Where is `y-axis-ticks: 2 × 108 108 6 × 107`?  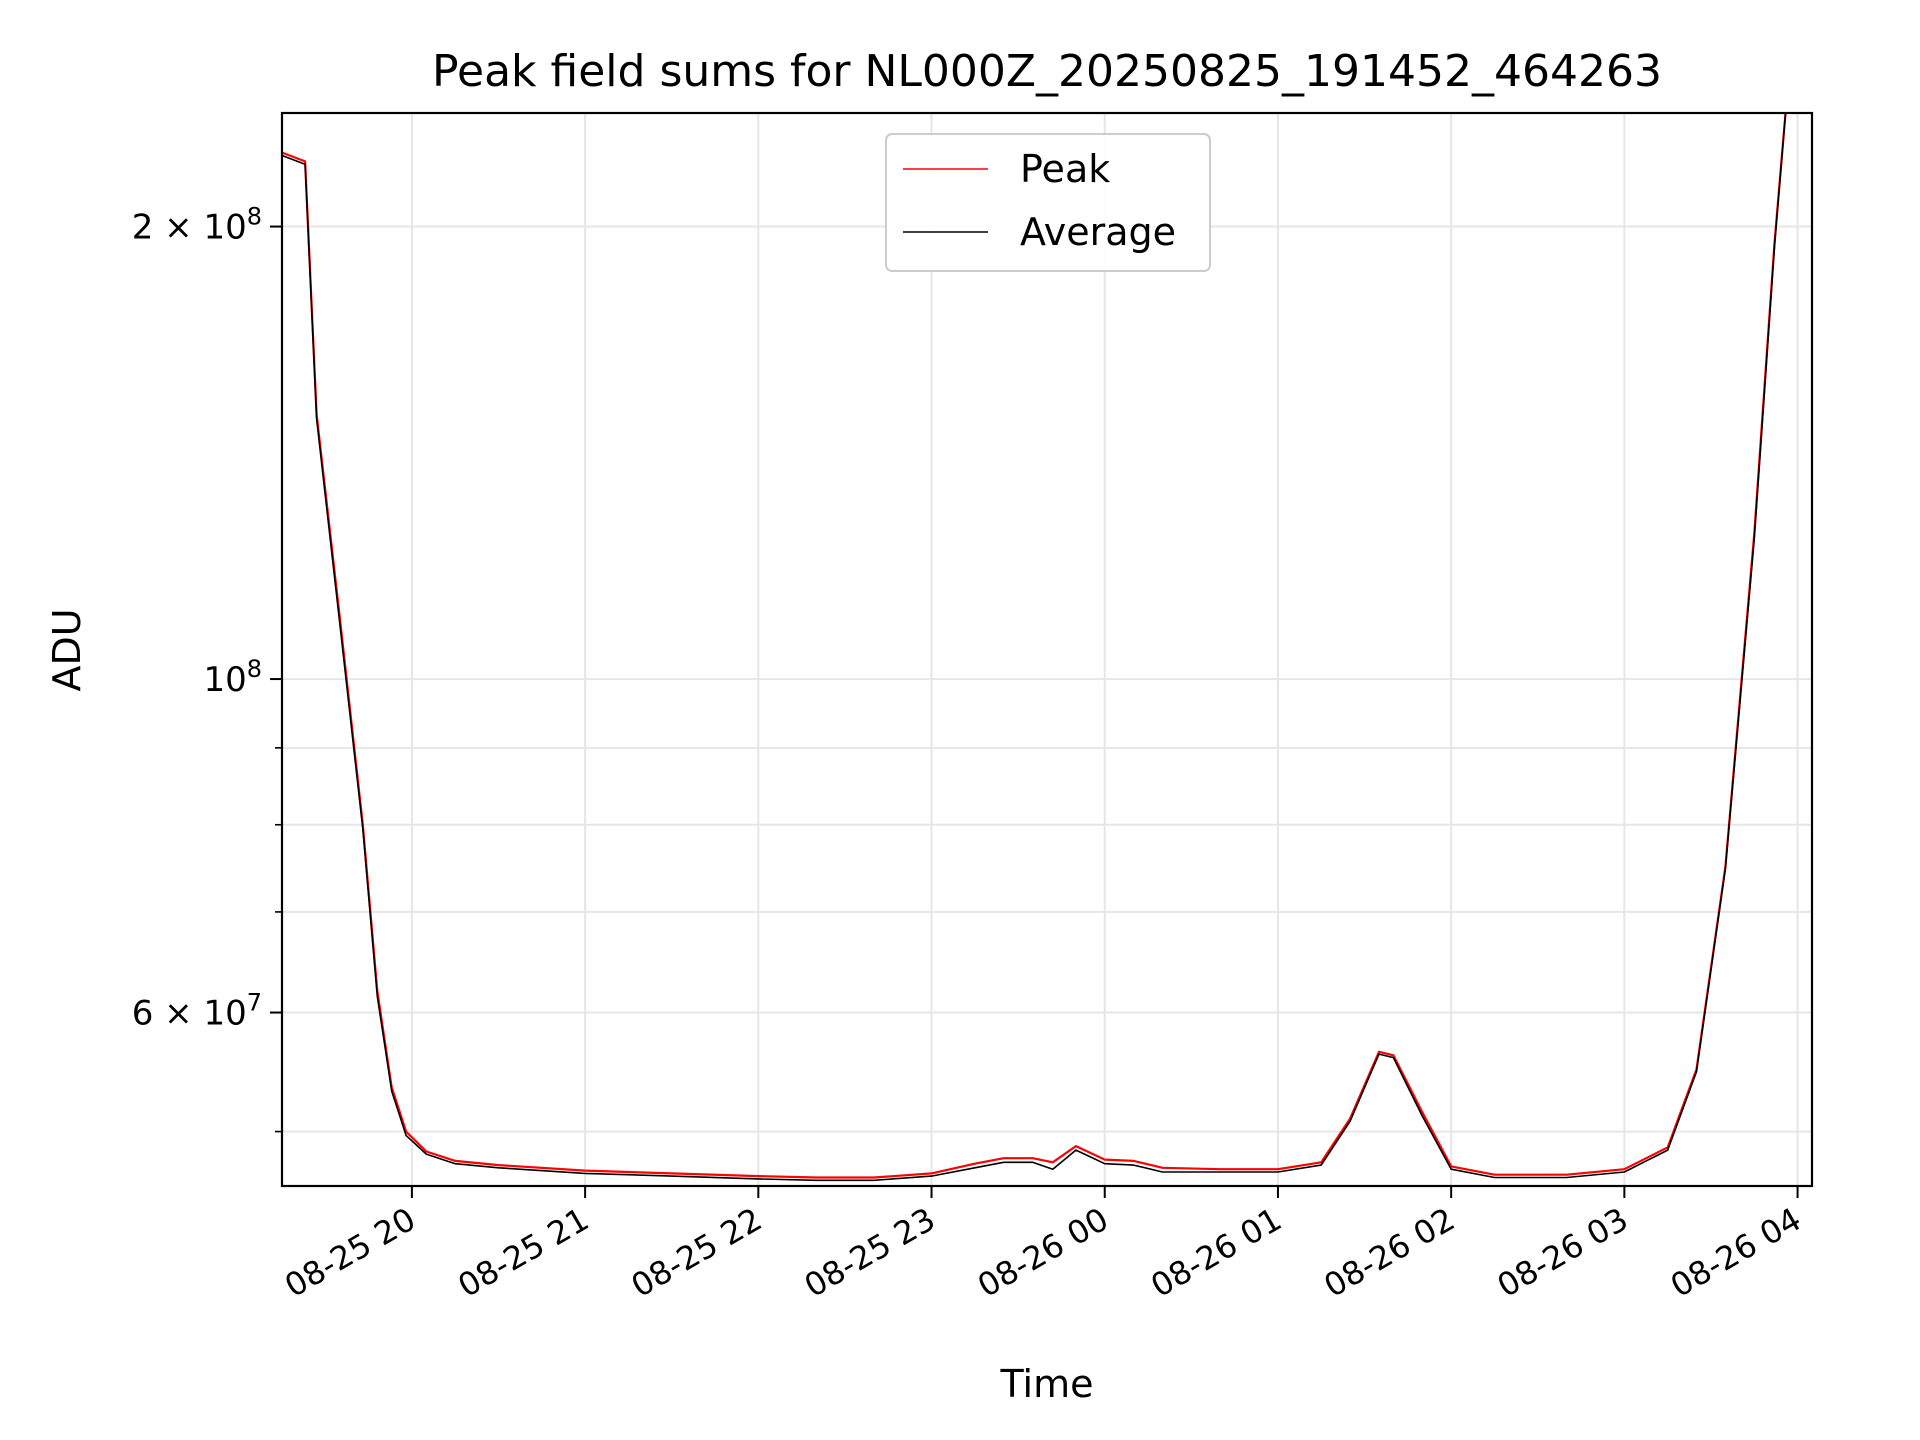 y-axis-ticks: 2 × 108 108 6 × 107 is located at coordinates (207, 668).